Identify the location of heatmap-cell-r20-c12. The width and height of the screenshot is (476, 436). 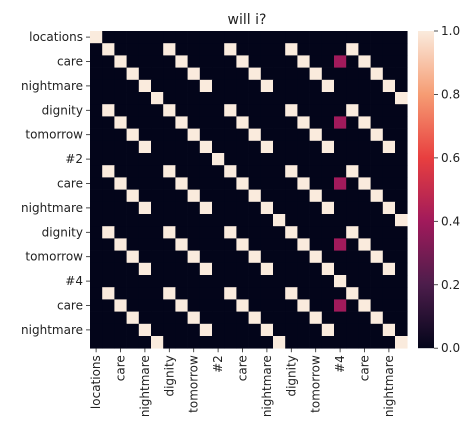
(242, 281).